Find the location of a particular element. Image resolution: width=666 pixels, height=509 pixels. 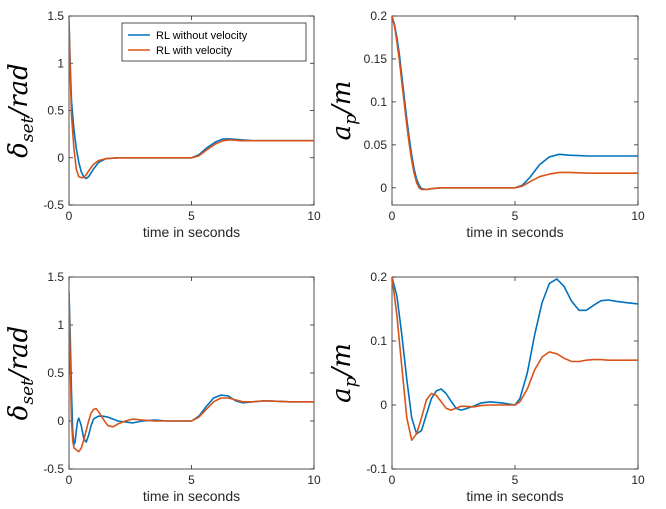

legend-entry: RL with velocity is located at coordinates (194, 51).